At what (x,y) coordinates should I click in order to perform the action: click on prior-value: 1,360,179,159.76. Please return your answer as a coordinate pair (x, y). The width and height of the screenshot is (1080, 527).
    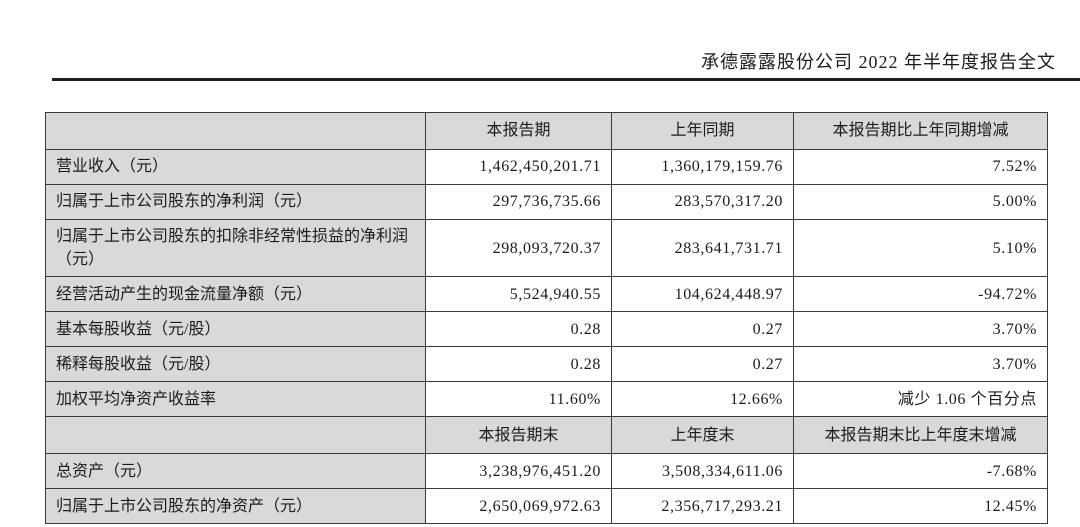
    Looking at the image, I should click on (702, 167).